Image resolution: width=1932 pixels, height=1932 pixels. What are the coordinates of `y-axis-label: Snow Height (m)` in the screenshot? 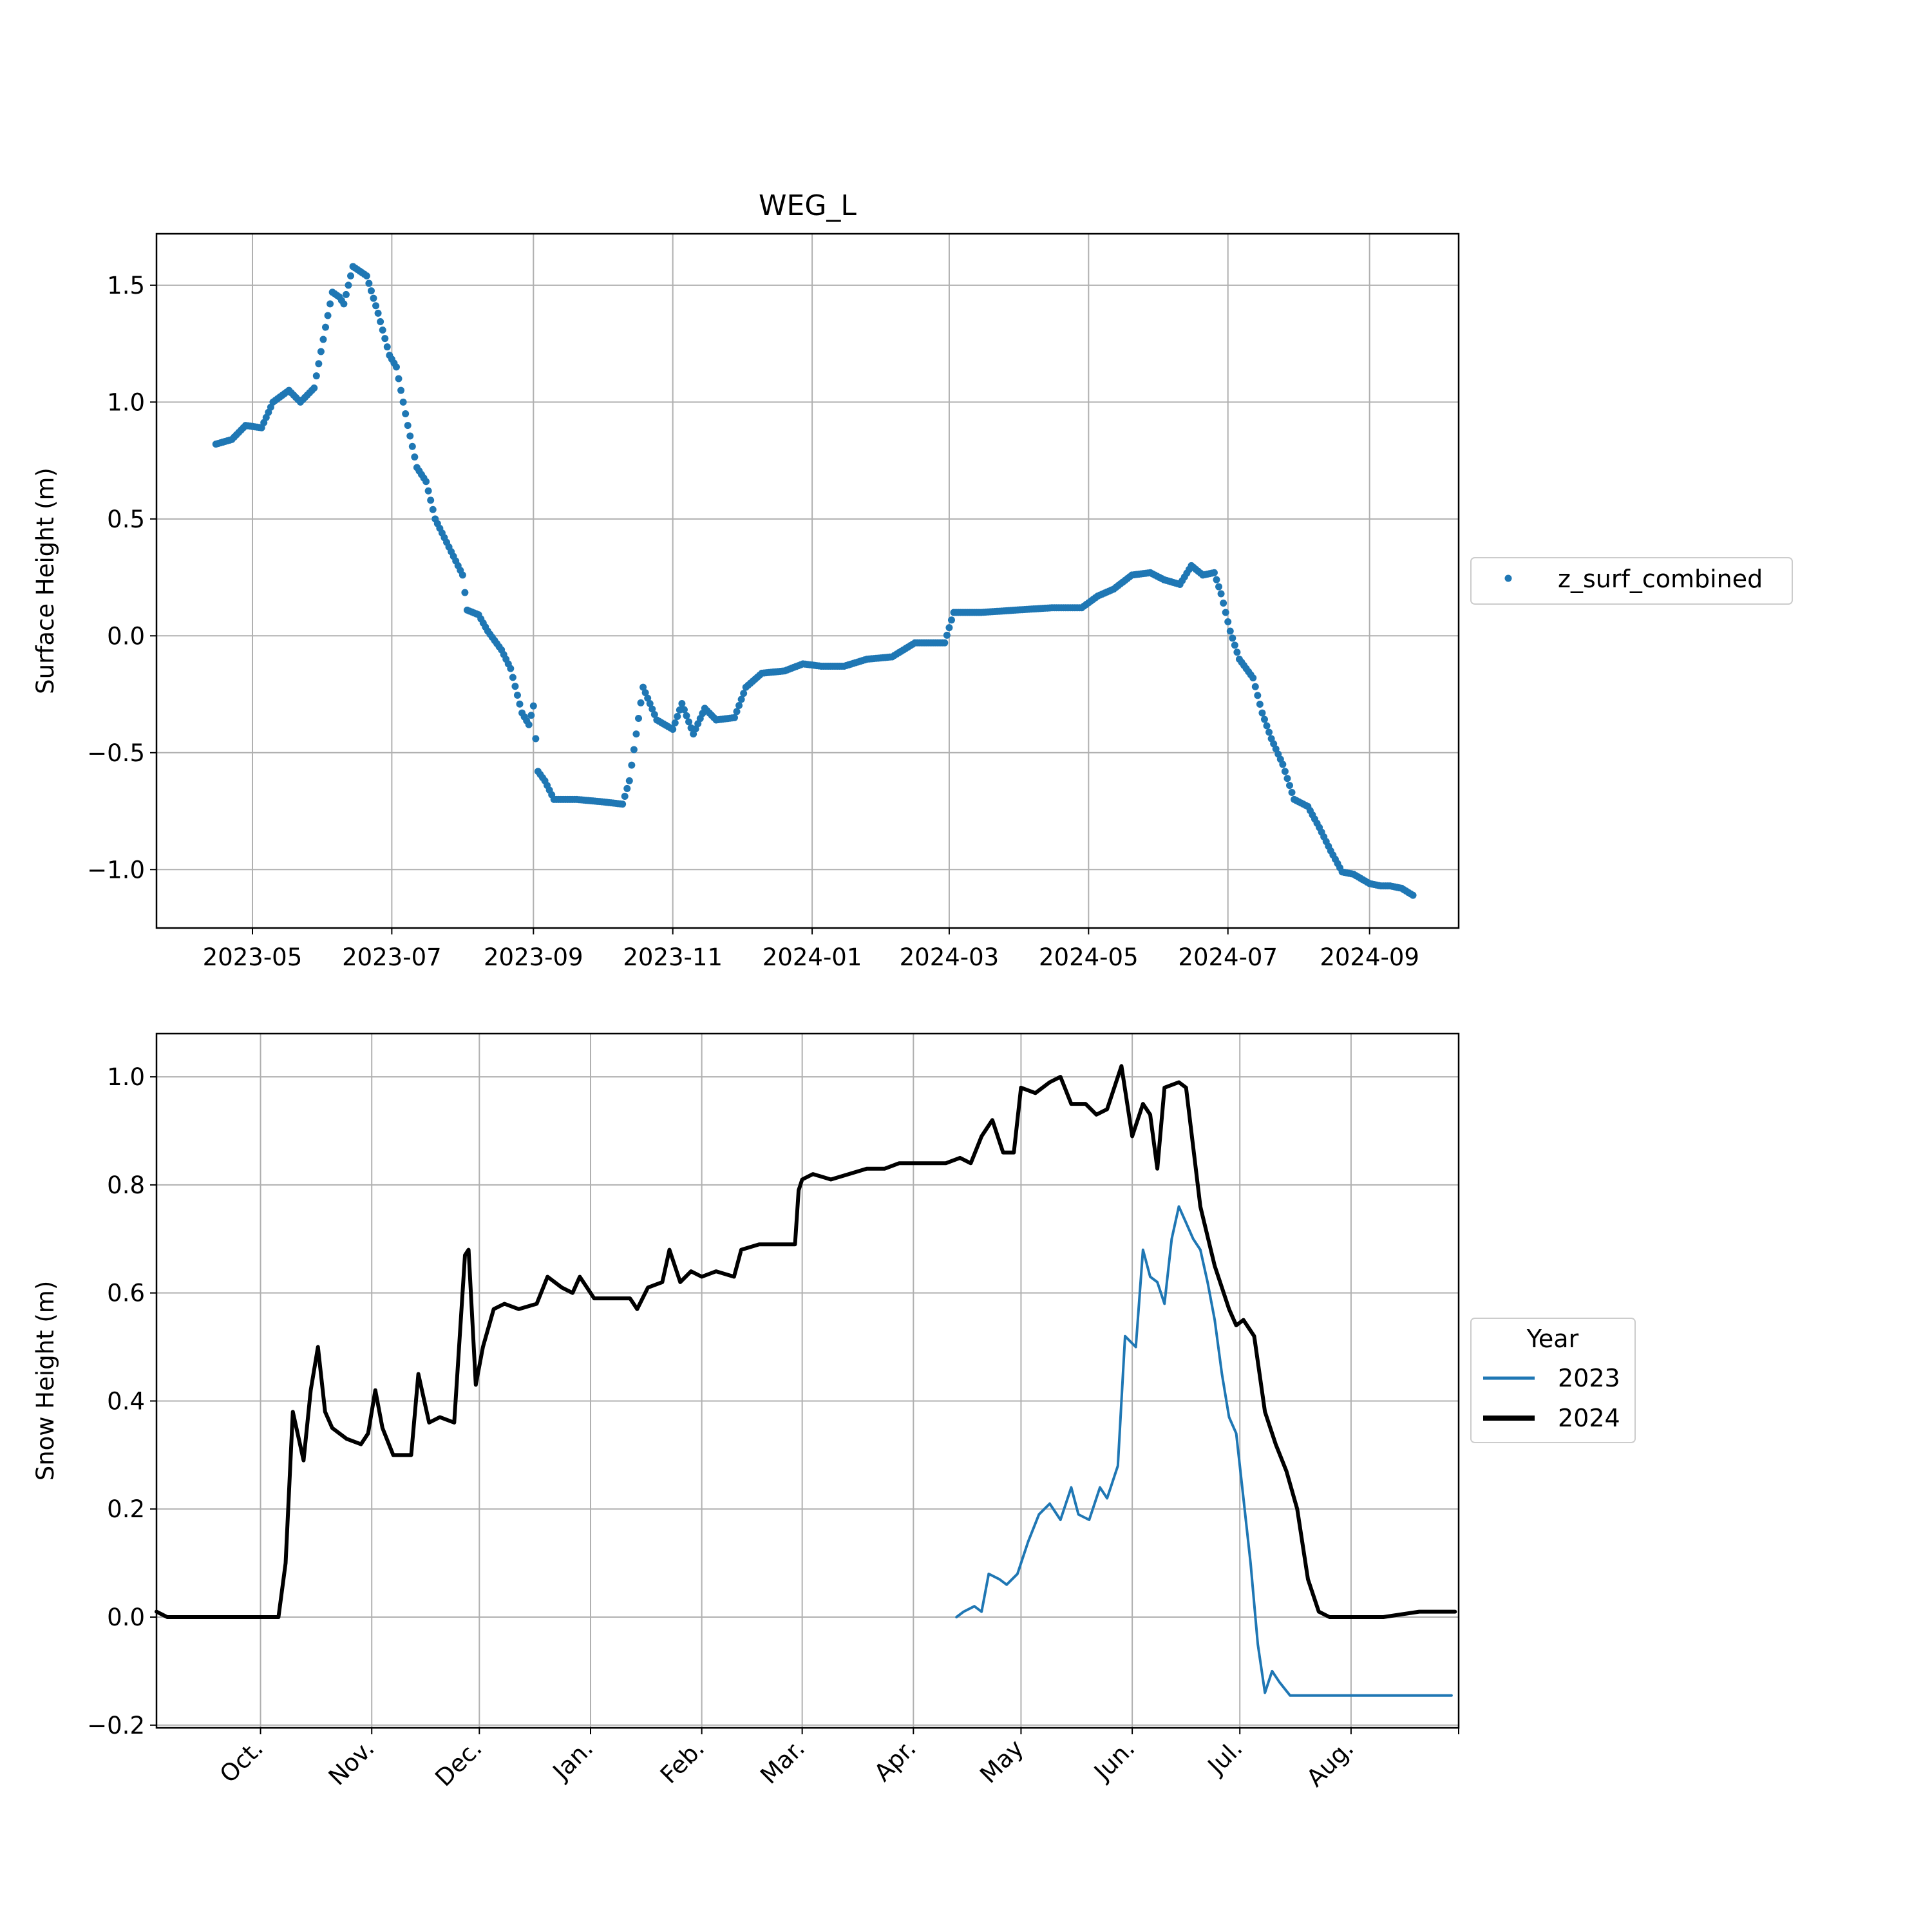 It's located at (46, 1381).